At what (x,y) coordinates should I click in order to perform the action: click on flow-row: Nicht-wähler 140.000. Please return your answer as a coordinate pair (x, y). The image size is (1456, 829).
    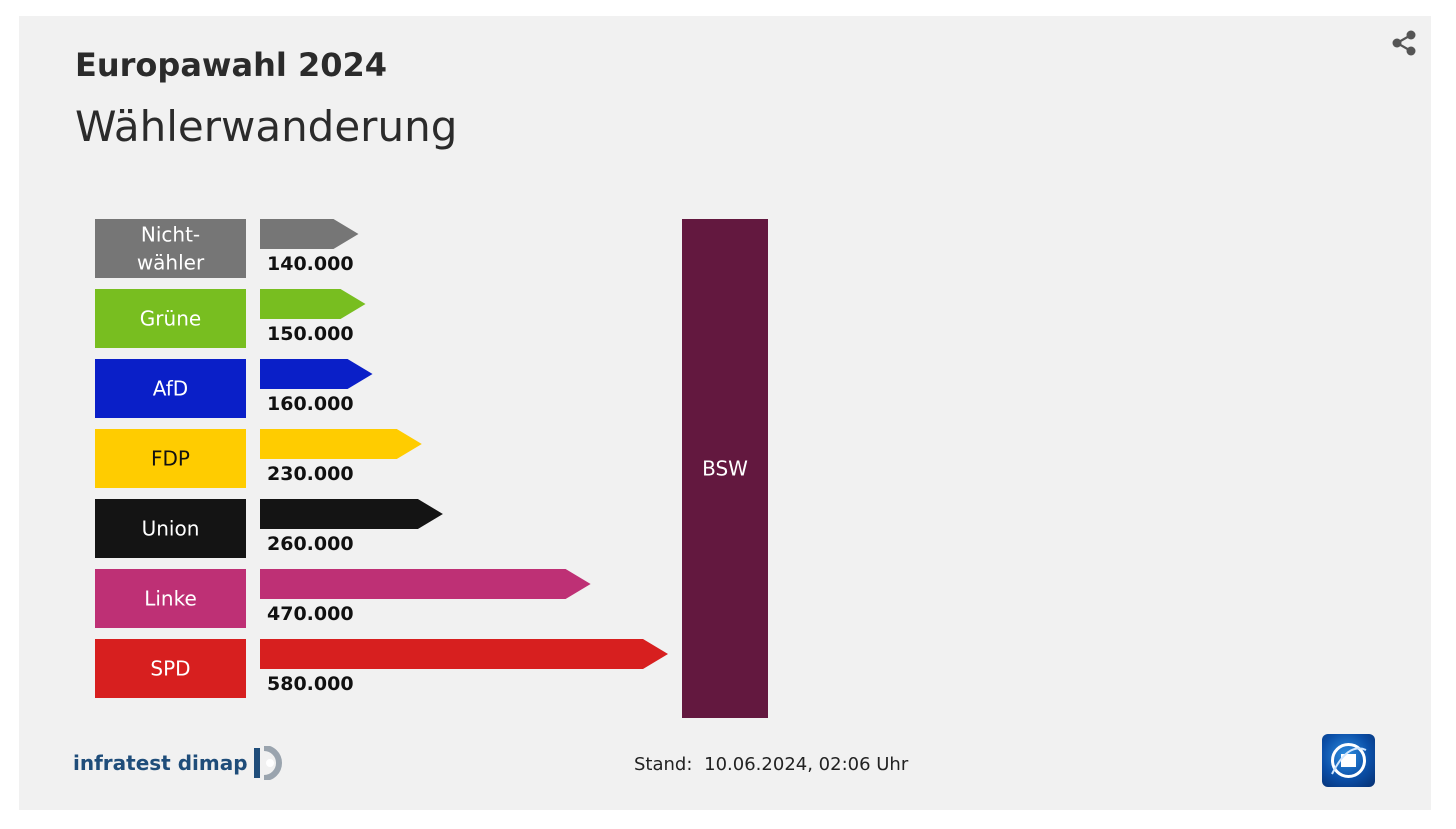
    Looking at the image, I should click on (227, 248).